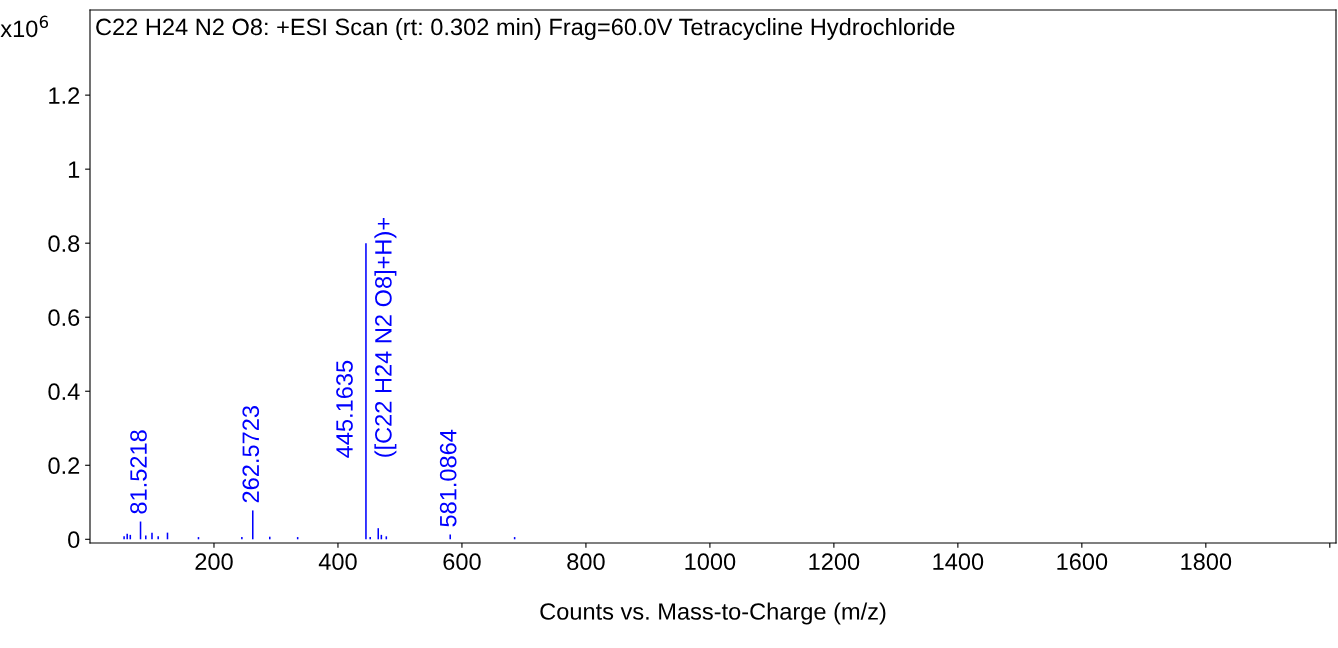 This screenshot has height=648, width=1338. I want to click on x-axis-title: Counts vs. Mass-to-Charge (m/z), so click(713, 613).